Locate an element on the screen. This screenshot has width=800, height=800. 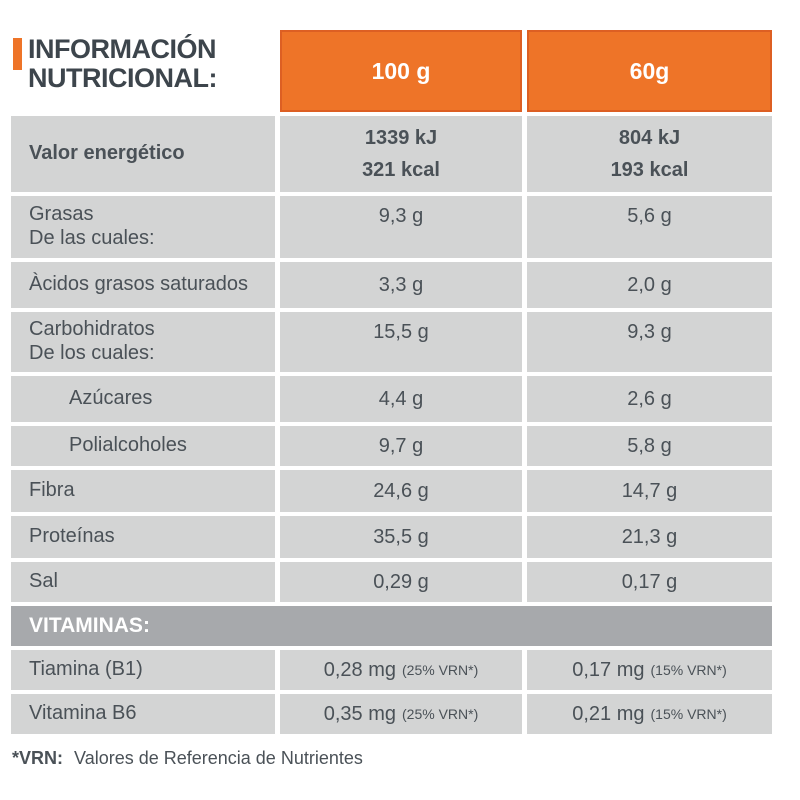
row-label-energy: Valor energético is located at coordinates (143, 154).